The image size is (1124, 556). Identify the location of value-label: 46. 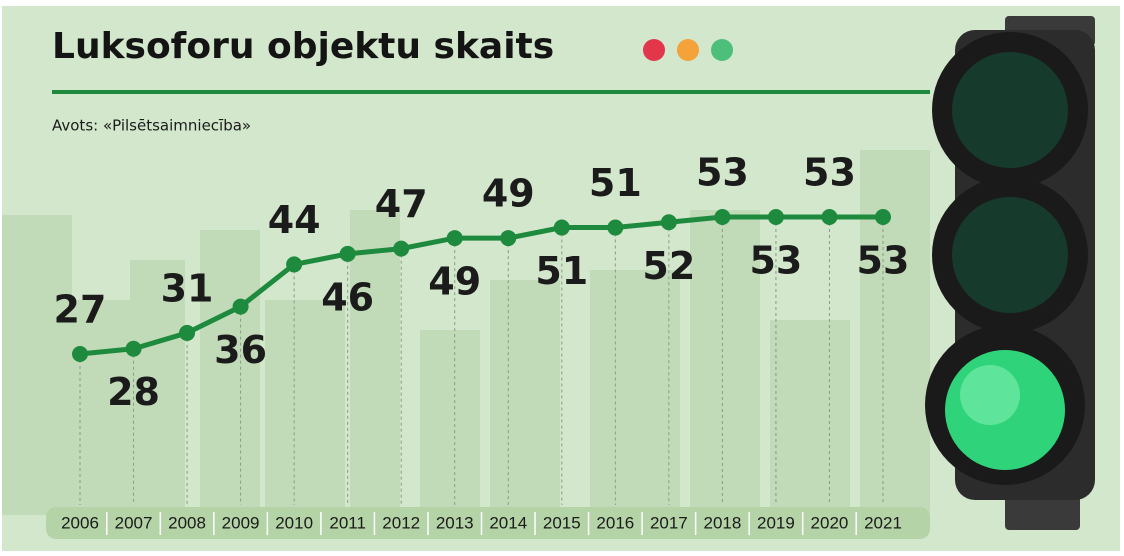
(347, 297).